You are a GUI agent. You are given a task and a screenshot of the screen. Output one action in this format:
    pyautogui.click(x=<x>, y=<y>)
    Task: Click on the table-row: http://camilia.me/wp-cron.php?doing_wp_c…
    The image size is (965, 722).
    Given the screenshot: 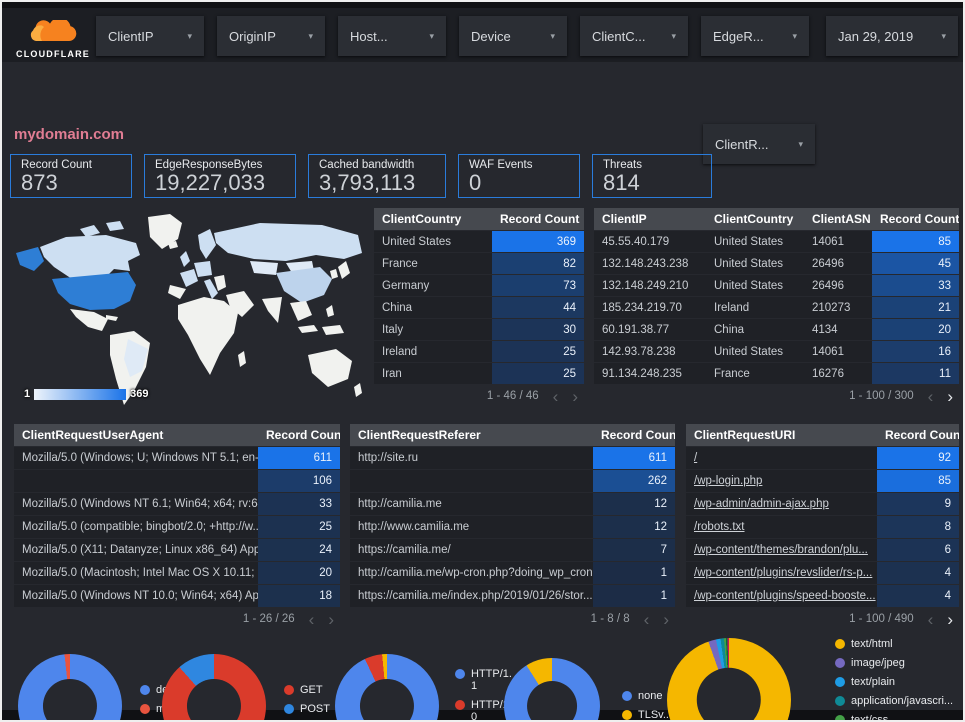 What is the action you would take?
    pyautogui.click(x=512, y=573)
    